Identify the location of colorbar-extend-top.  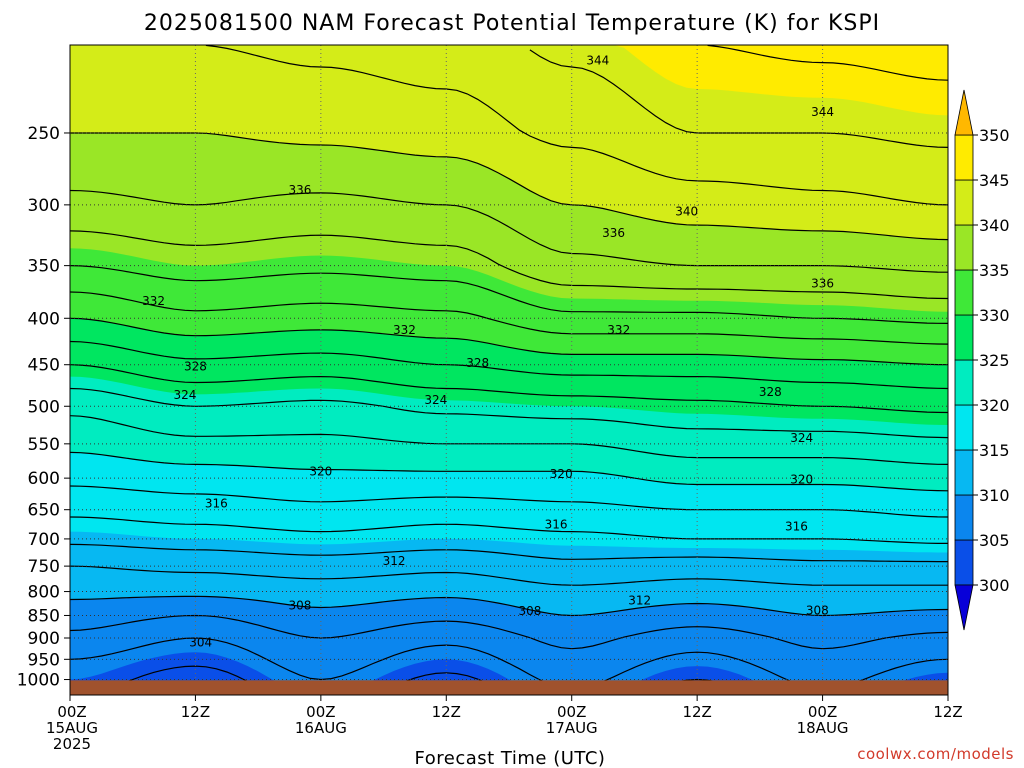
(964, 112).